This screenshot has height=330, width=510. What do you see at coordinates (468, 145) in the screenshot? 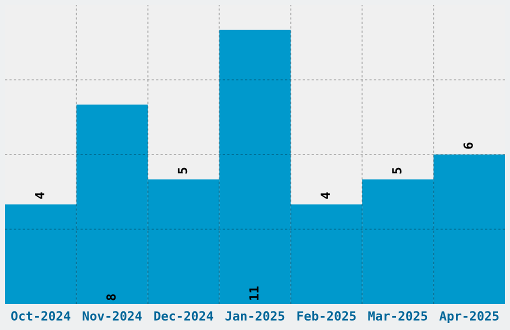
I see `data-label: 6` at bounding box center [468, 145].